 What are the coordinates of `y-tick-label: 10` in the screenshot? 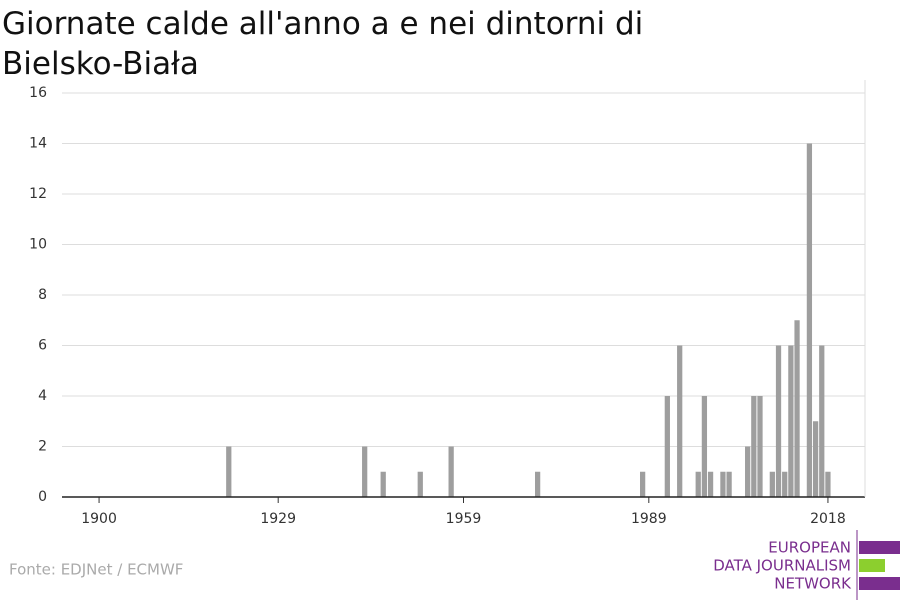 It's located at (38, 245).